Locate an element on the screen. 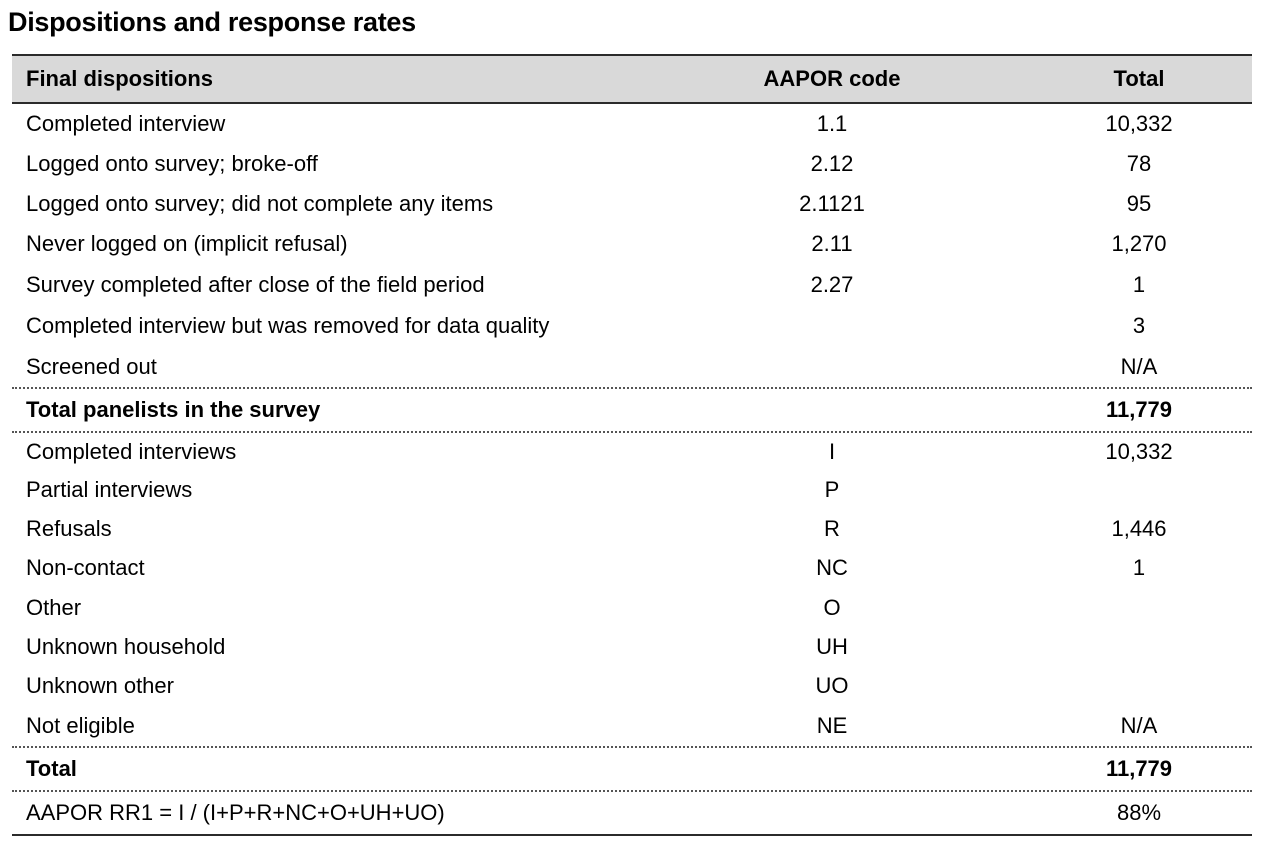  table-row: Partial interviews P is located at coordinates (632, 490).